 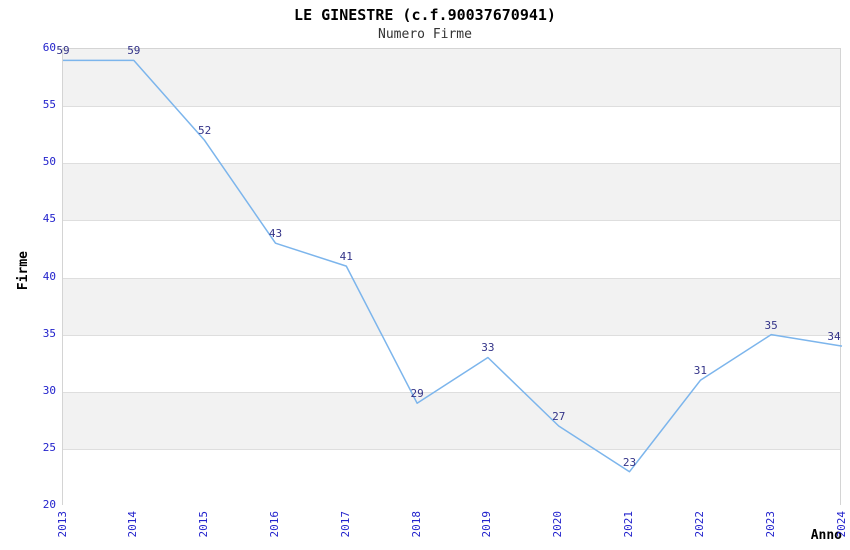 What do you see at coordinates (771, 325) in the screenshot?
I see `data-point-label: 35` at bounding box center [771, 325].